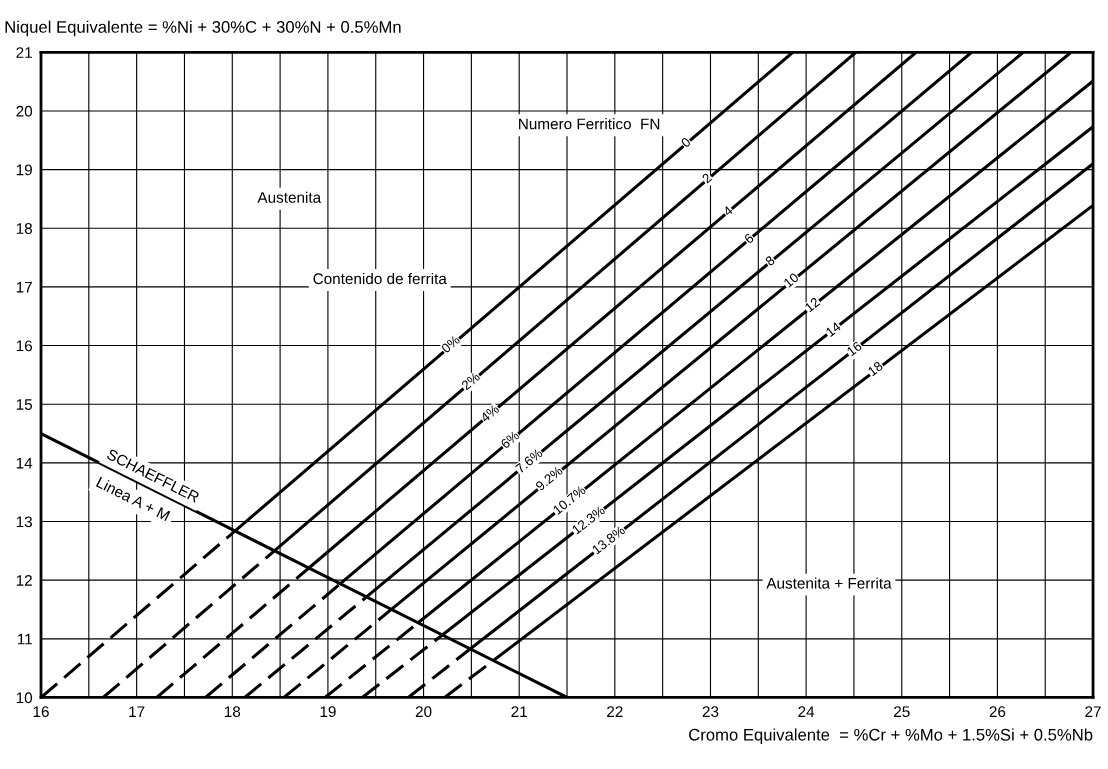 The image size is (1108, 769). Describe the element at coordinates (791, 280) in the screenshot. I see `annotation: 10` at that location.